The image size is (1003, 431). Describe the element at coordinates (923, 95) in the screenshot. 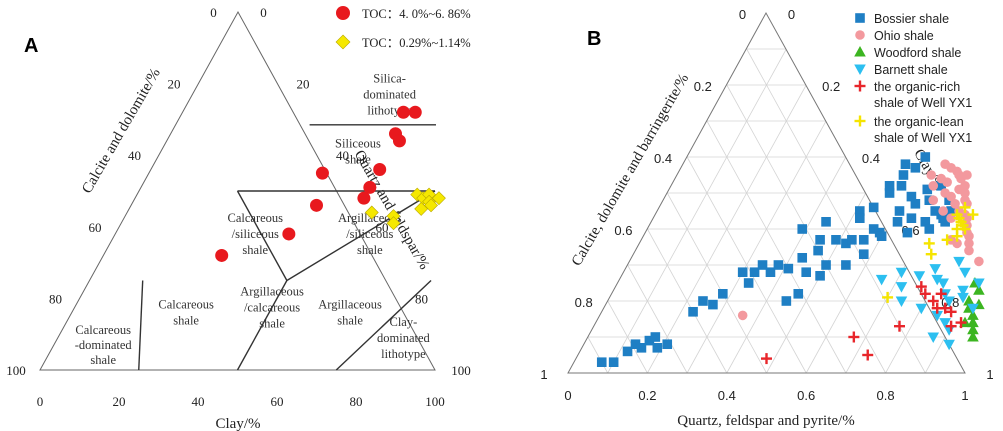

I see `legend-label-b: the organic-rich shale of Well YX1` at that location.